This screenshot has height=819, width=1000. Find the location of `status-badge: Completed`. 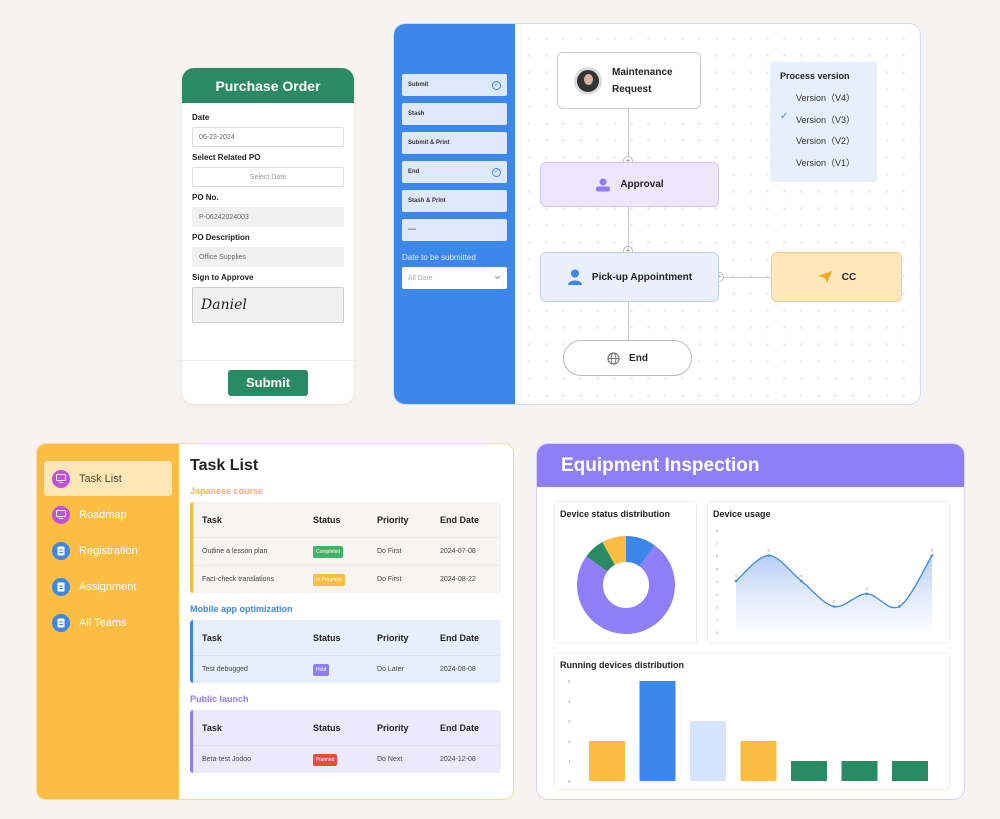

status-badge: Completed is located at coordinates (328, 551).